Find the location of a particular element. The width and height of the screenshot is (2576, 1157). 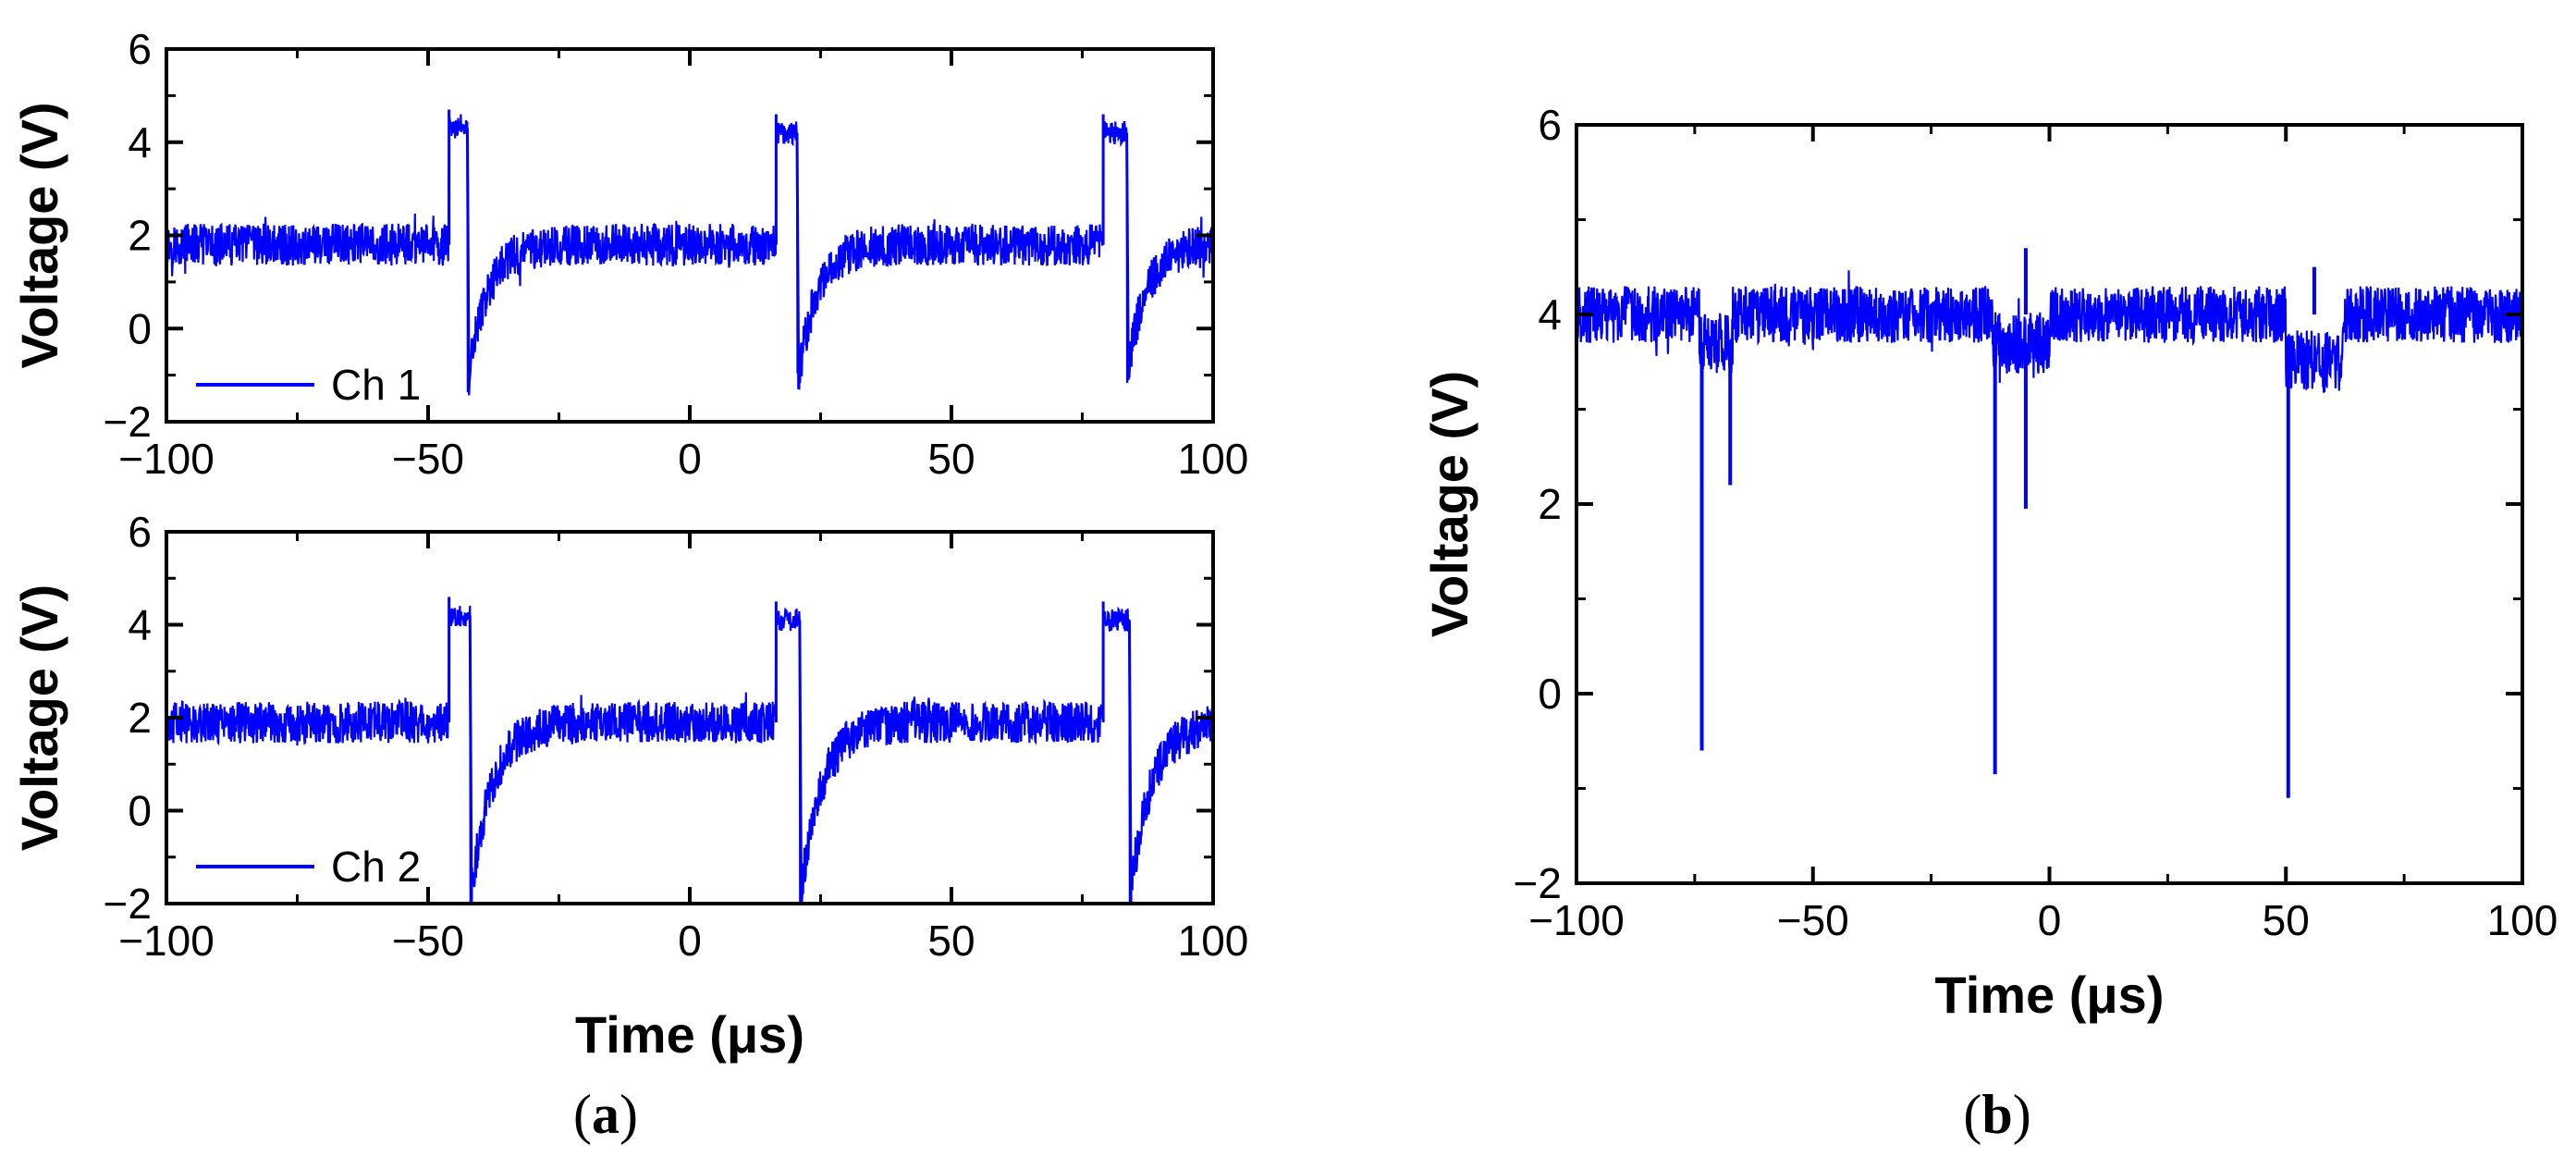

panel-label-a-letter: a is located at coordinates (605, 1114).